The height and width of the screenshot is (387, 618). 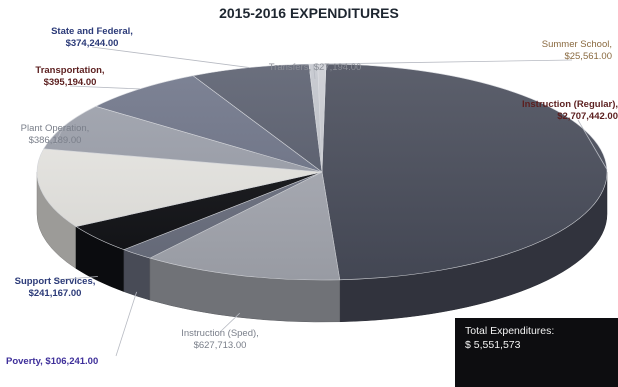 What do you see at coordinates (69, 70) in the screenshot?
I see `slice-label-name: Transportation,` at bounding box center [69, 70].